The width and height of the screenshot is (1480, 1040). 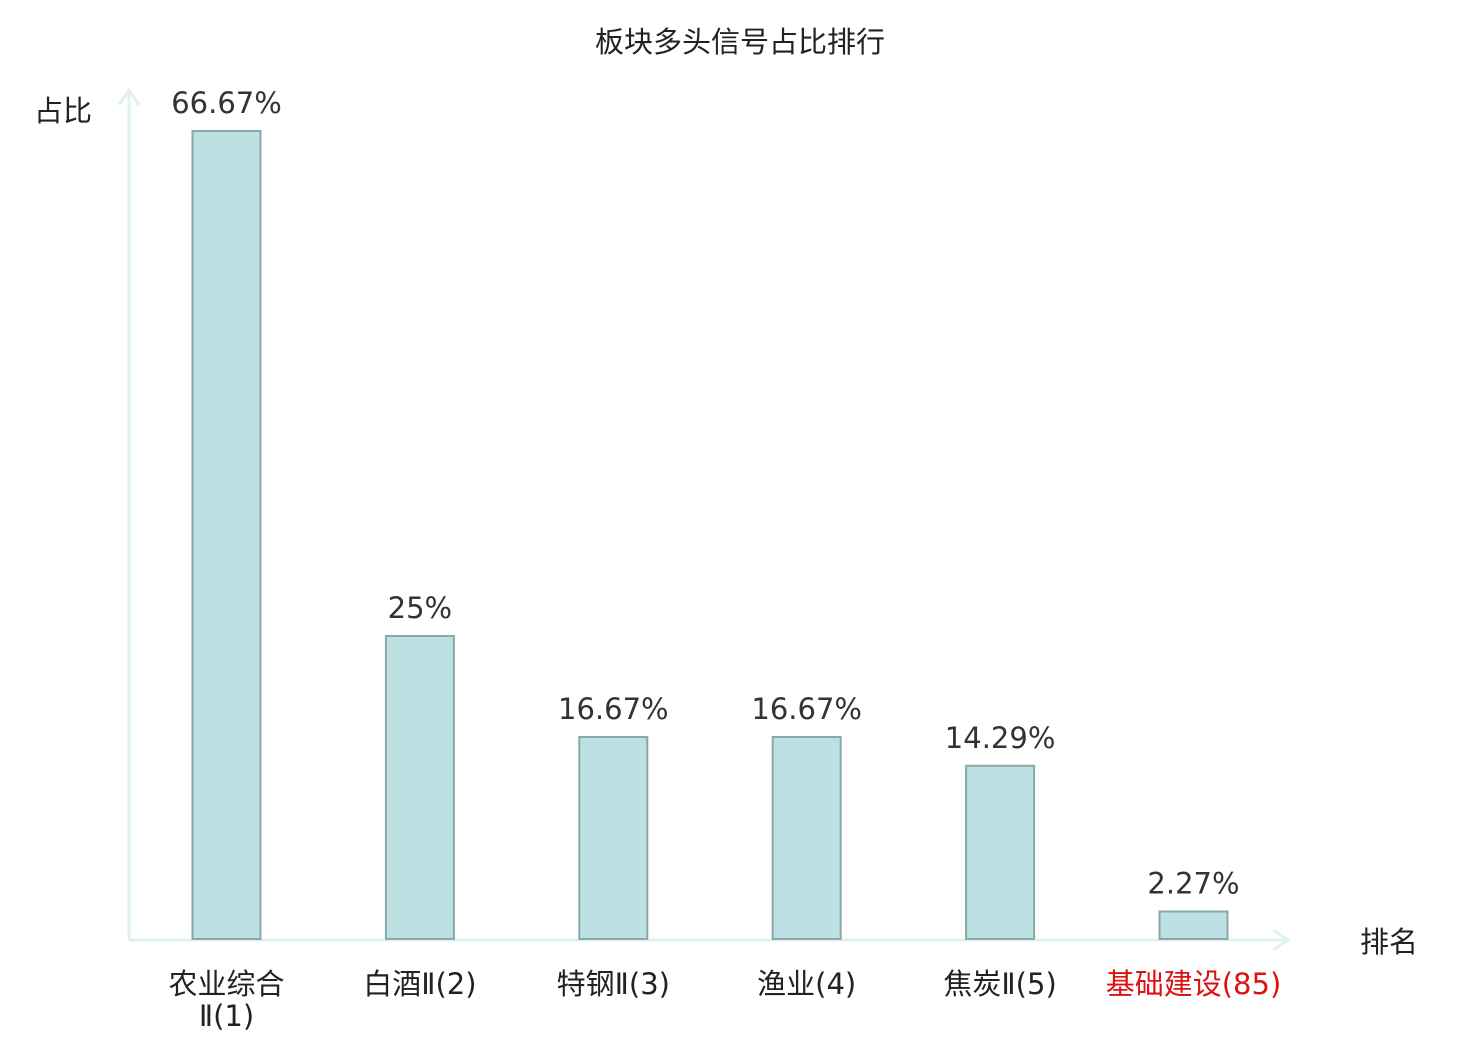 What do you see at coordinates (1193, 884) in the screenshot?
I see `value-label-6: 2.27%` at bounding box center [1193, 884].